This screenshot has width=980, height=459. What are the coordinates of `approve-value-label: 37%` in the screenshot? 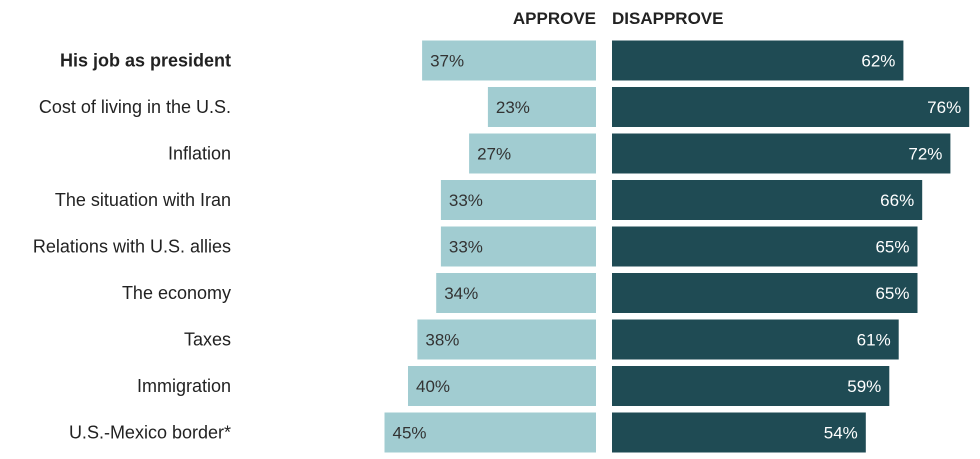 It's located at (447, 61).